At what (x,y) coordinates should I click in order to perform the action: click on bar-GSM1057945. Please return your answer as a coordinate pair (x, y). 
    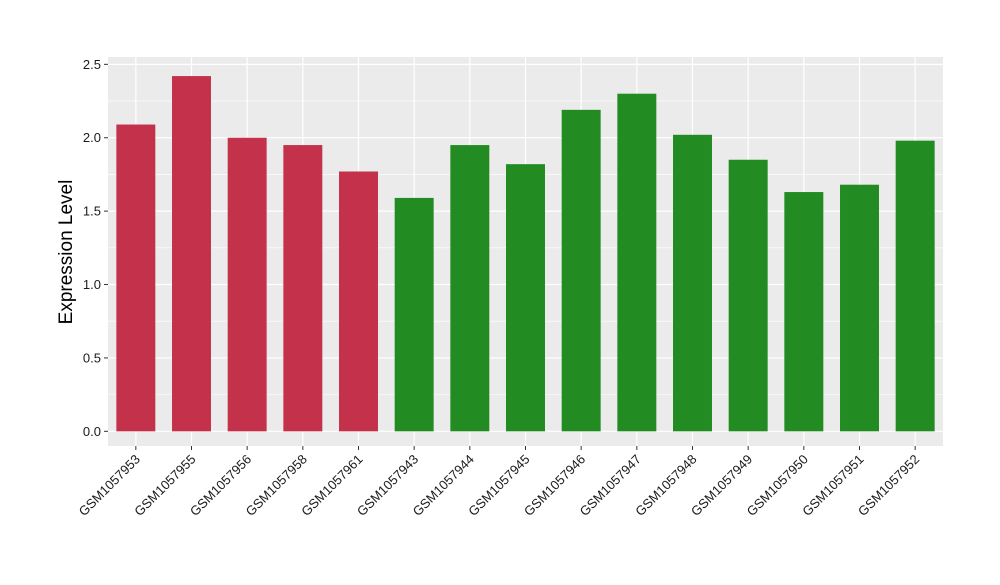
    Looking at the image, I should click on (525, 298).